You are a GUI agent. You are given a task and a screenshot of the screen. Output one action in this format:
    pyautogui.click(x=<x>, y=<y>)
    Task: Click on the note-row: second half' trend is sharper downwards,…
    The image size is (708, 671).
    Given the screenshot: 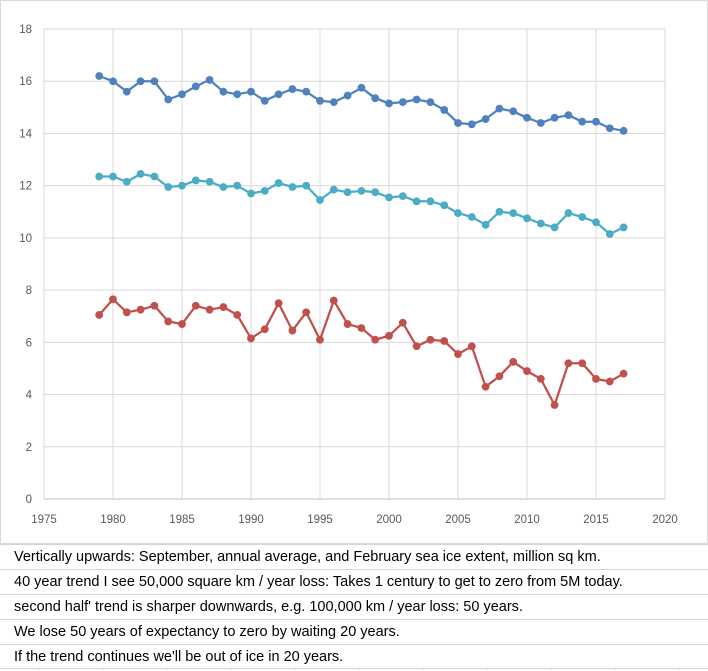 What is the action you would take?
    pyautogui.click(x=354, y=606)
    